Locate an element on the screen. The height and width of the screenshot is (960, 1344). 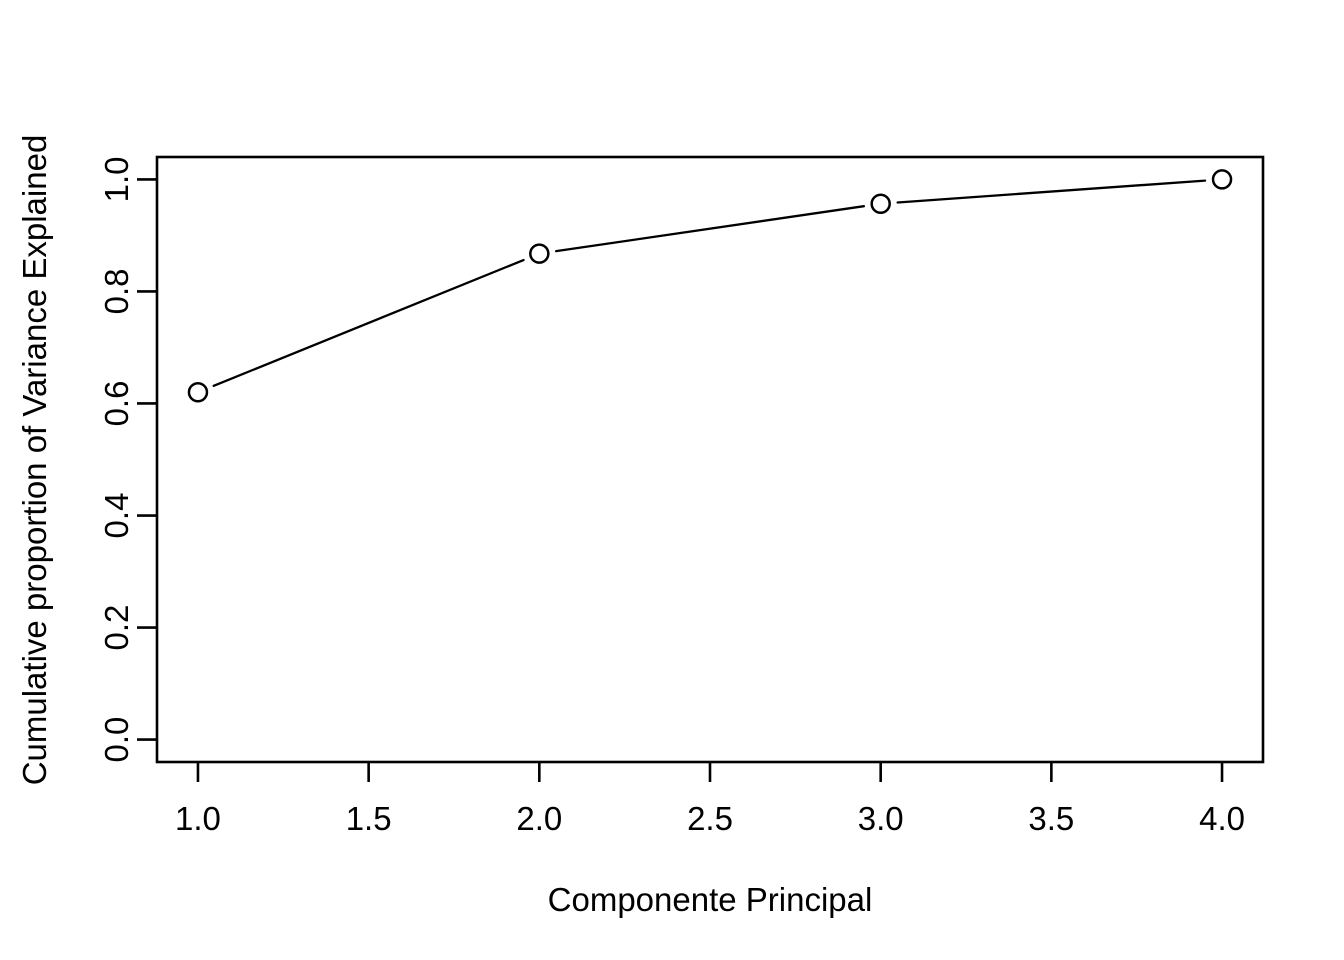
y-tick-label: 0.8 is located at coordinates (116, 292).